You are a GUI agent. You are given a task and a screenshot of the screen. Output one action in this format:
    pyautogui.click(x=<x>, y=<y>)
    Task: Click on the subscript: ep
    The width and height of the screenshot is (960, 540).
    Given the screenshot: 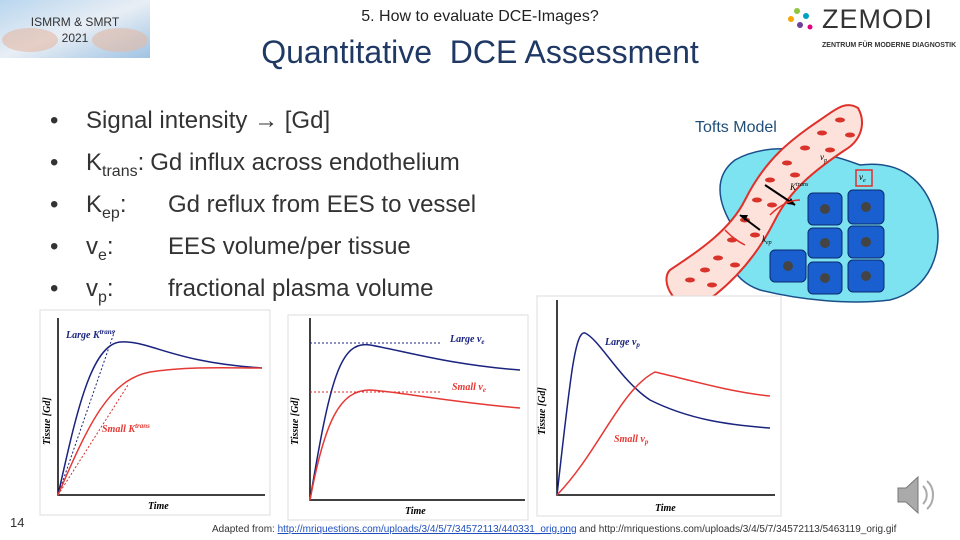 What is the action you would take?
    pyautogui.click(x=111, y=213)
    